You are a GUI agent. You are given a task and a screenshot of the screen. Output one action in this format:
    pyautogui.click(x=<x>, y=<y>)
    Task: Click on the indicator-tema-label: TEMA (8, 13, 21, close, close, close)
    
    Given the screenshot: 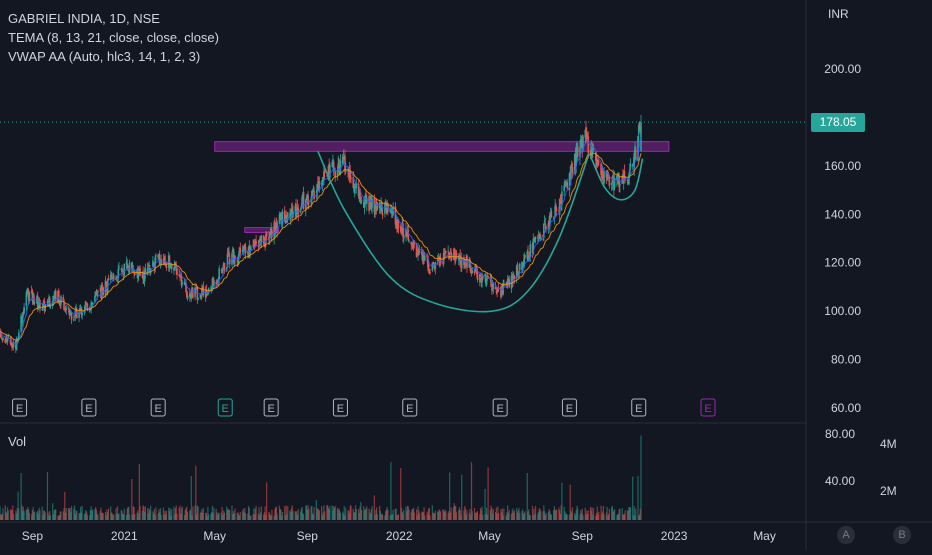 What is the action you would take?
    pyautogui.click(x=113, y=37)
    